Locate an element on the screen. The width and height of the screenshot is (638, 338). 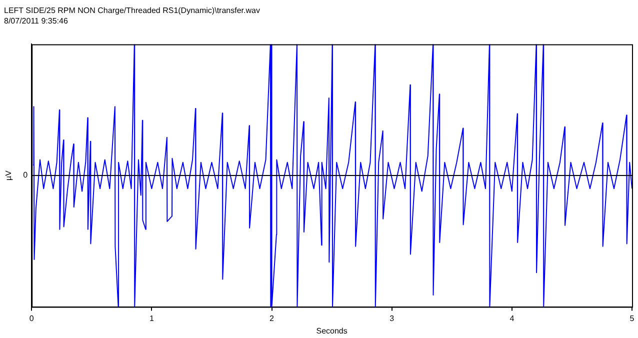
chart-subtitle: 8/07/2011 9:35:46 is located at coordinates (36, 21).